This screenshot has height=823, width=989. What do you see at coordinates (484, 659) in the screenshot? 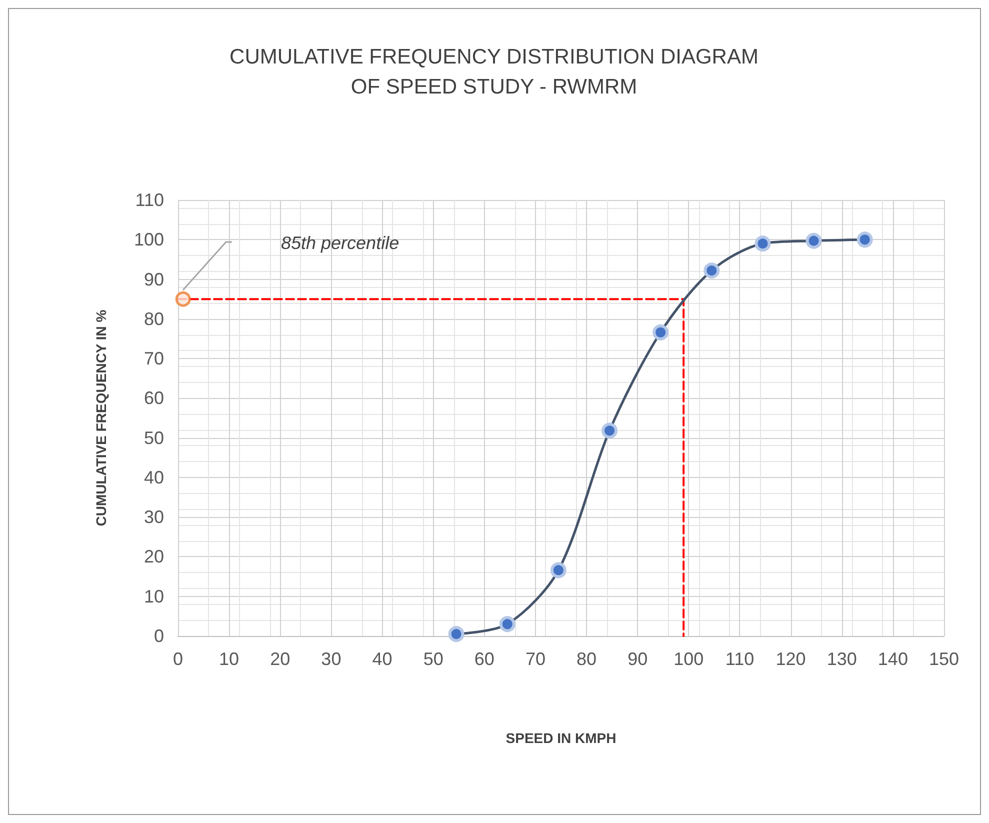
I see `x-tick-label: 60` at bounding box center [484, 659].